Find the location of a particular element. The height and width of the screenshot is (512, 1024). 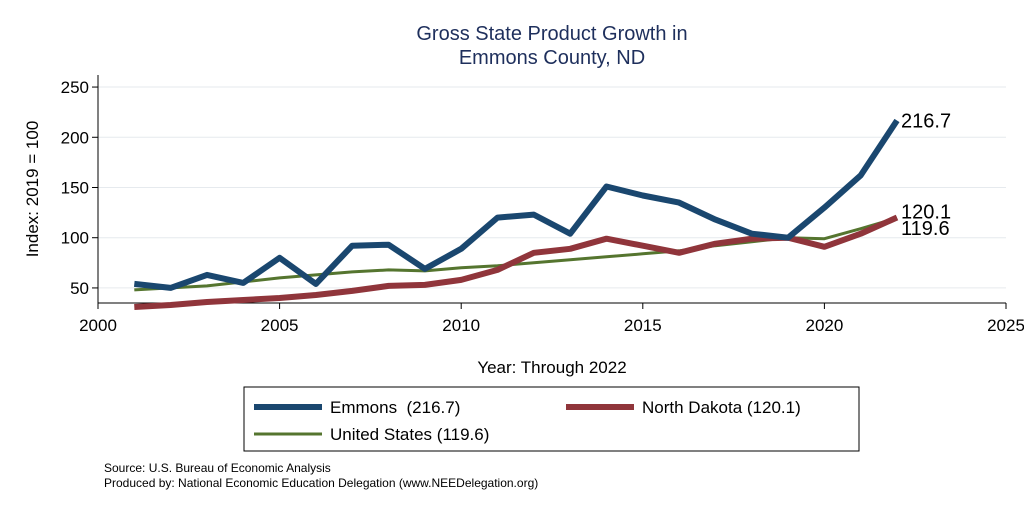

end-label-emmons: 216.7 is located at coordinates (926, 121).